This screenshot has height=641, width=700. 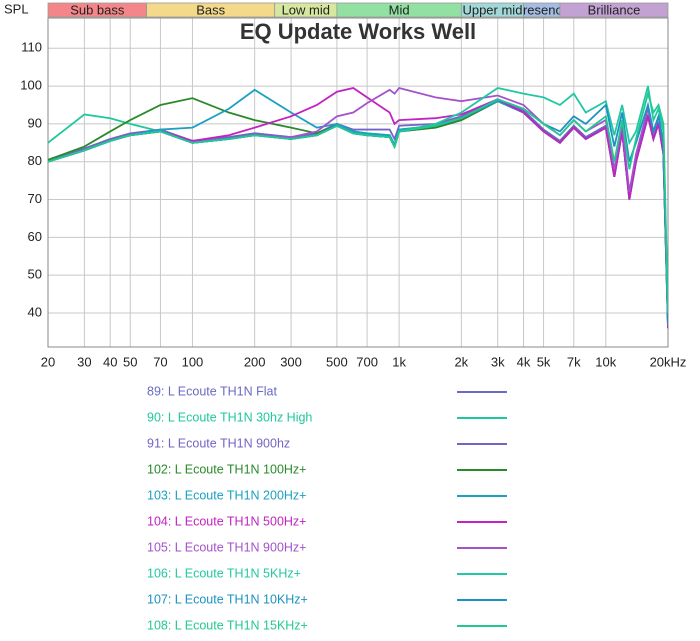 What do you see at coordinates (541, 9) in the screenshot?
I see `band-label: Presence` at bounding box center [541, 9].